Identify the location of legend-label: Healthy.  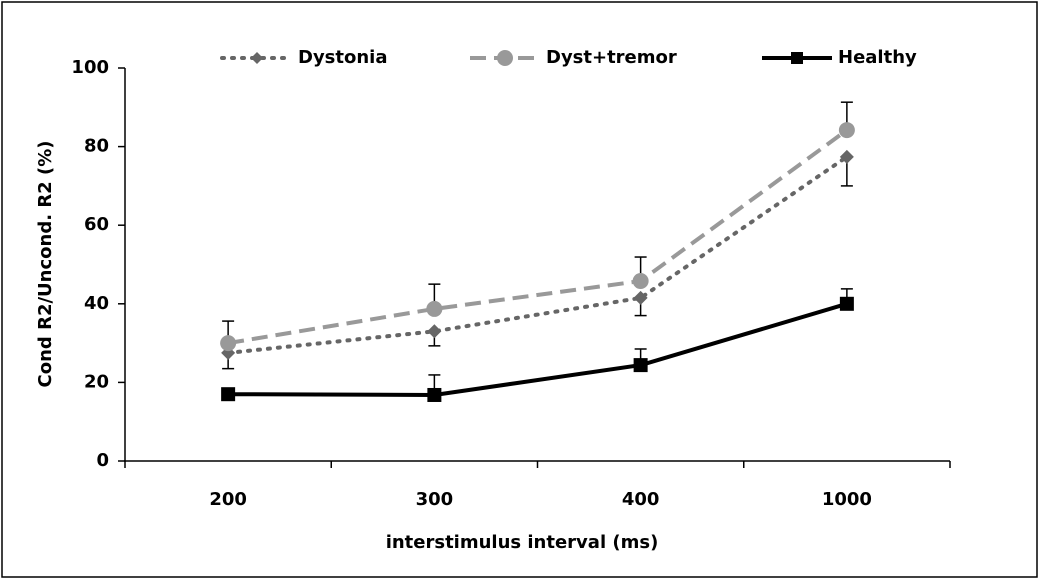
(877, 57).